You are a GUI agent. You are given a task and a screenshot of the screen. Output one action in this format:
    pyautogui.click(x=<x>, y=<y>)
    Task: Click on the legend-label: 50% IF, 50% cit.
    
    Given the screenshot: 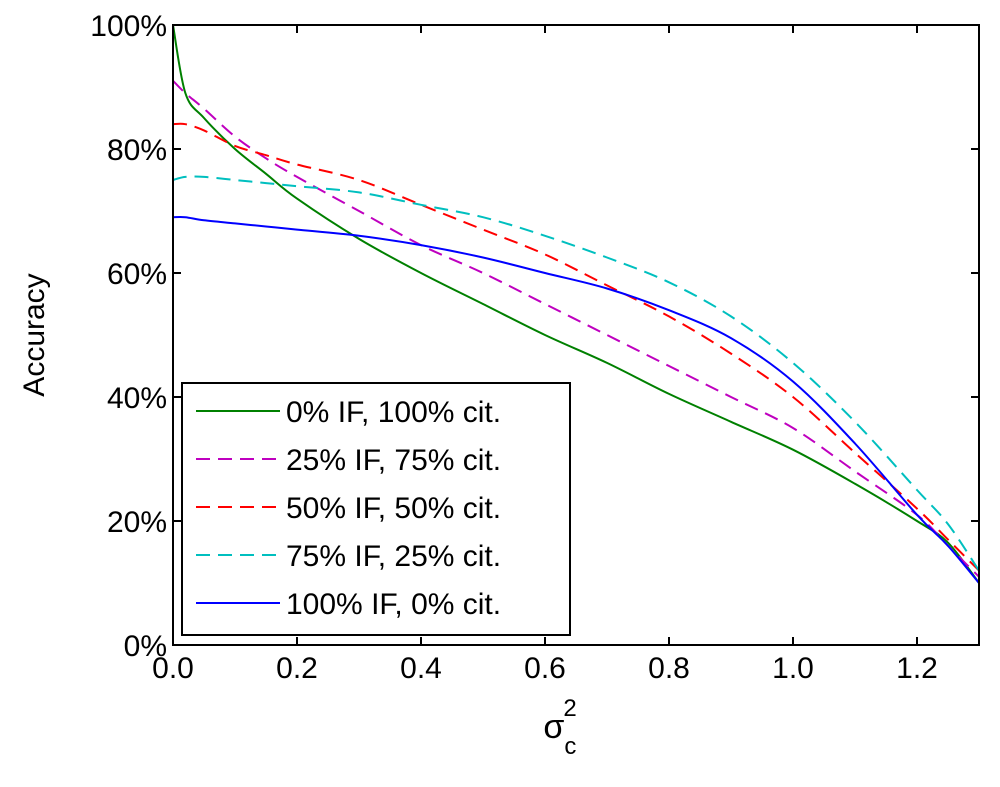 What is the action you would take?
    pyautogui.click(x=393, y=508)
    